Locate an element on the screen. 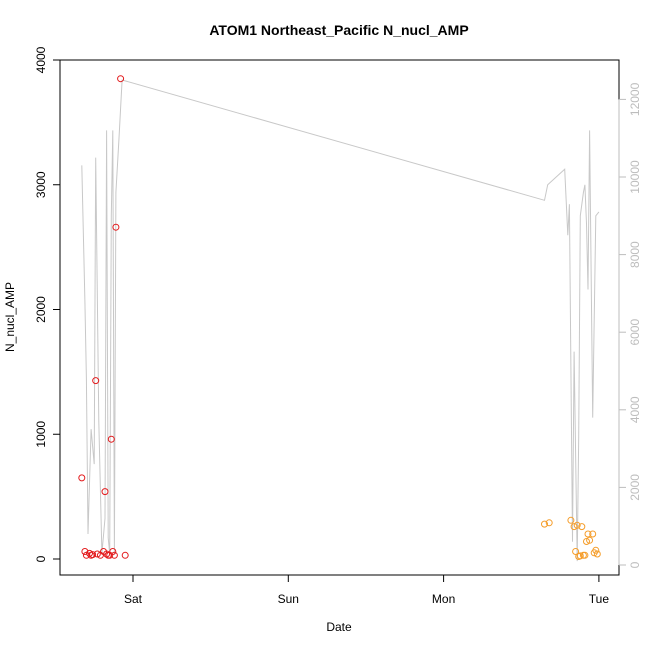 The image size is (650, 650). x-axis: Sat Sun Mon Tue is located at coordinates (367, 590).